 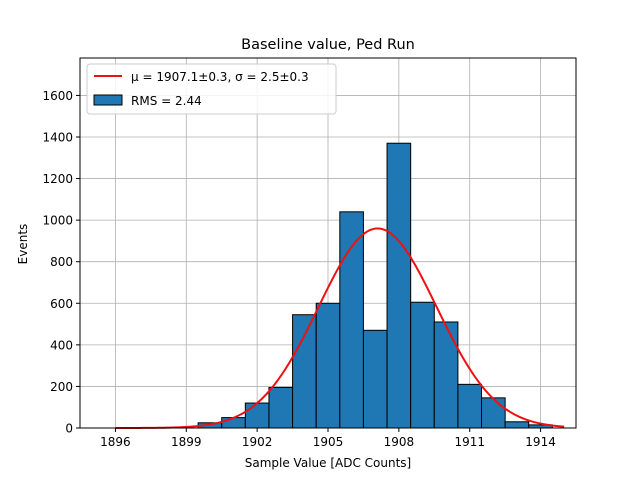 What do you see at coordinates (166, 101) in the screenshot?
I see `legend-histogram-label: RMS = 2.44` at bounding box center [166, 101].